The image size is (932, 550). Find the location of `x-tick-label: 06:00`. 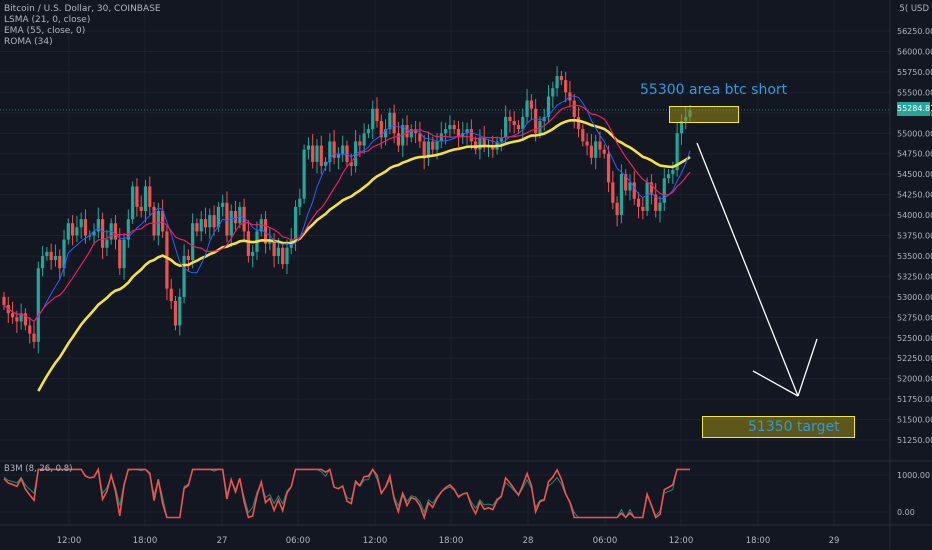

x-tick-label: 06:00 is located at coordinates (298, 541).